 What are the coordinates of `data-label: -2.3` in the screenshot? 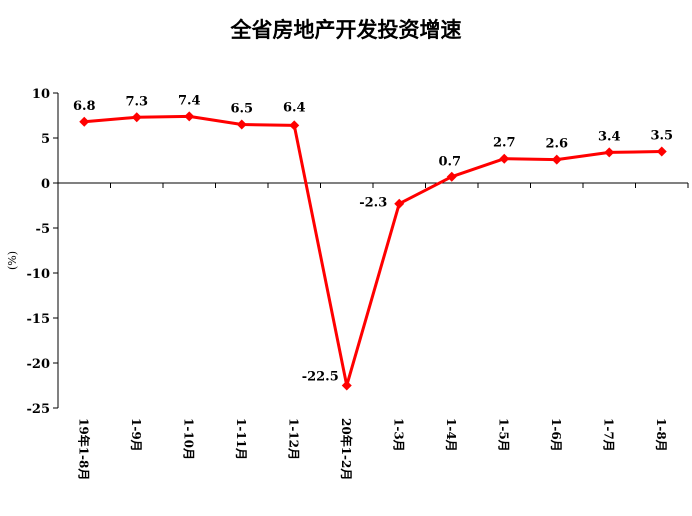 It's located at (373, 203).